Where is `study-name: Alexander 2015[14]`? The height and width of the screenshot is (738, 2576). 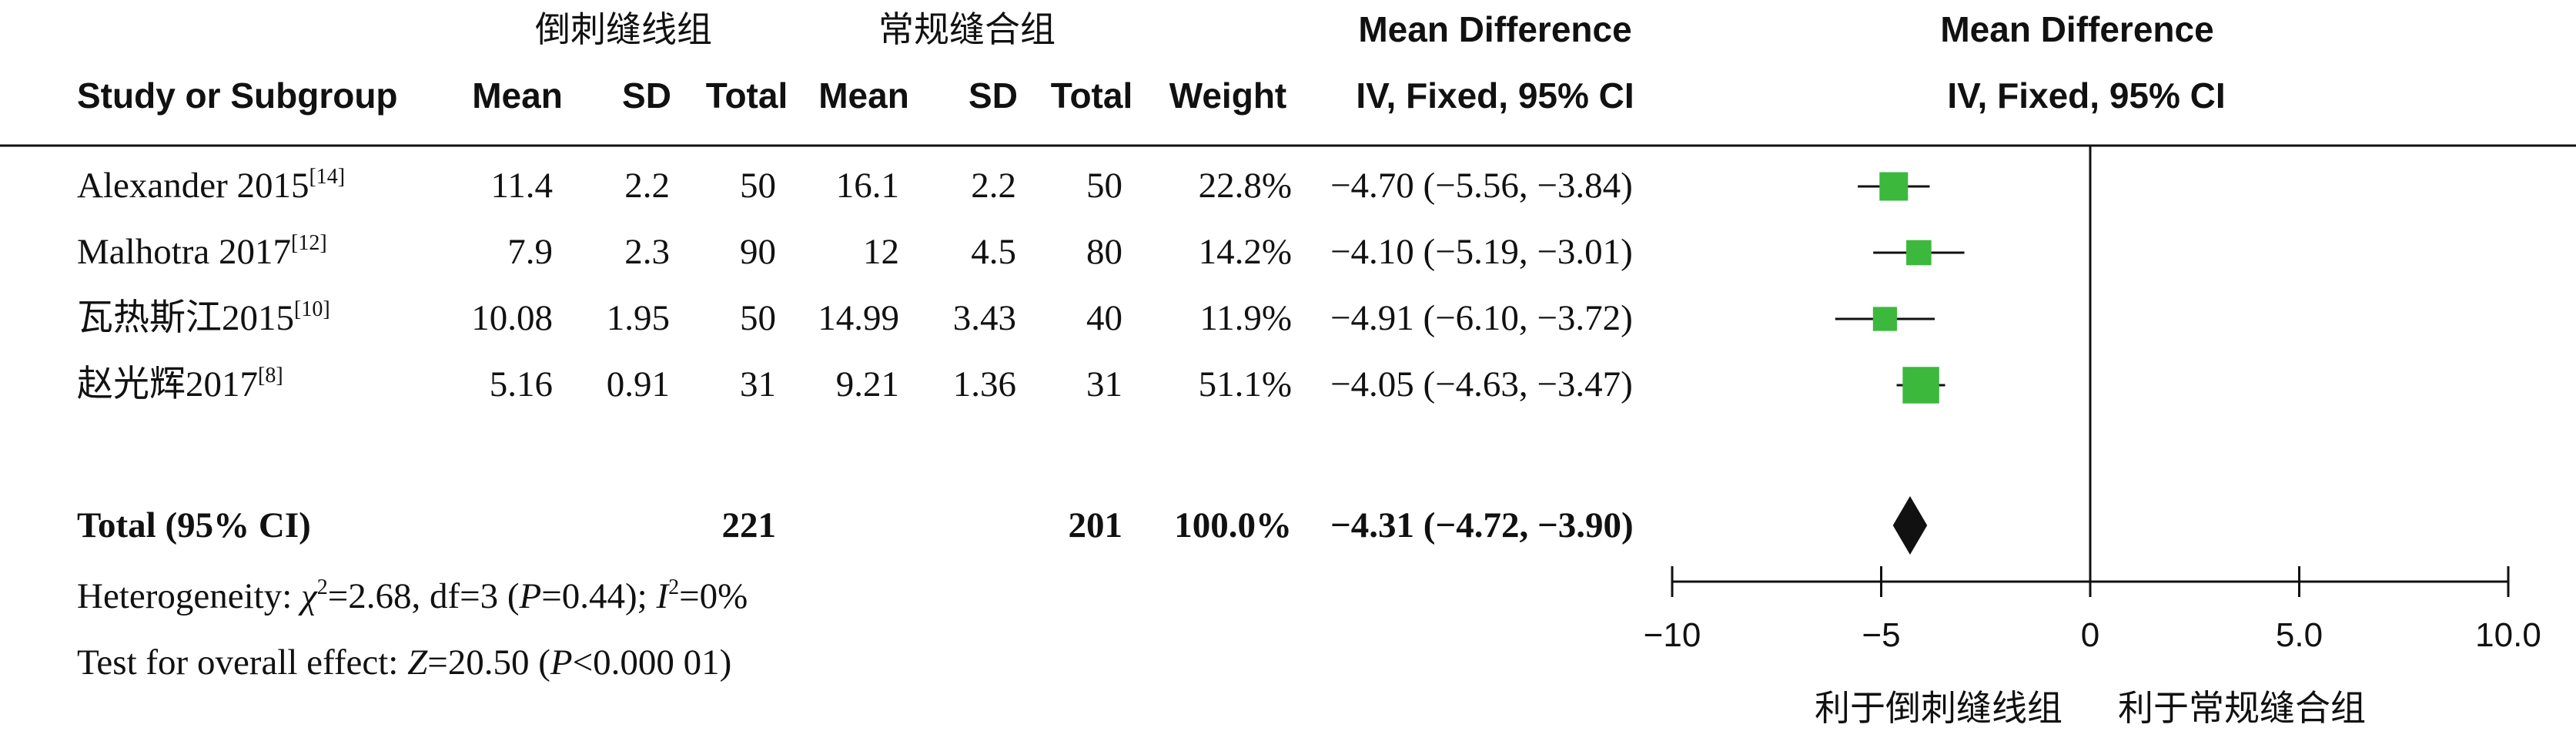 study-name: Alexander 2015[14] is located at coordinates (211, 185).